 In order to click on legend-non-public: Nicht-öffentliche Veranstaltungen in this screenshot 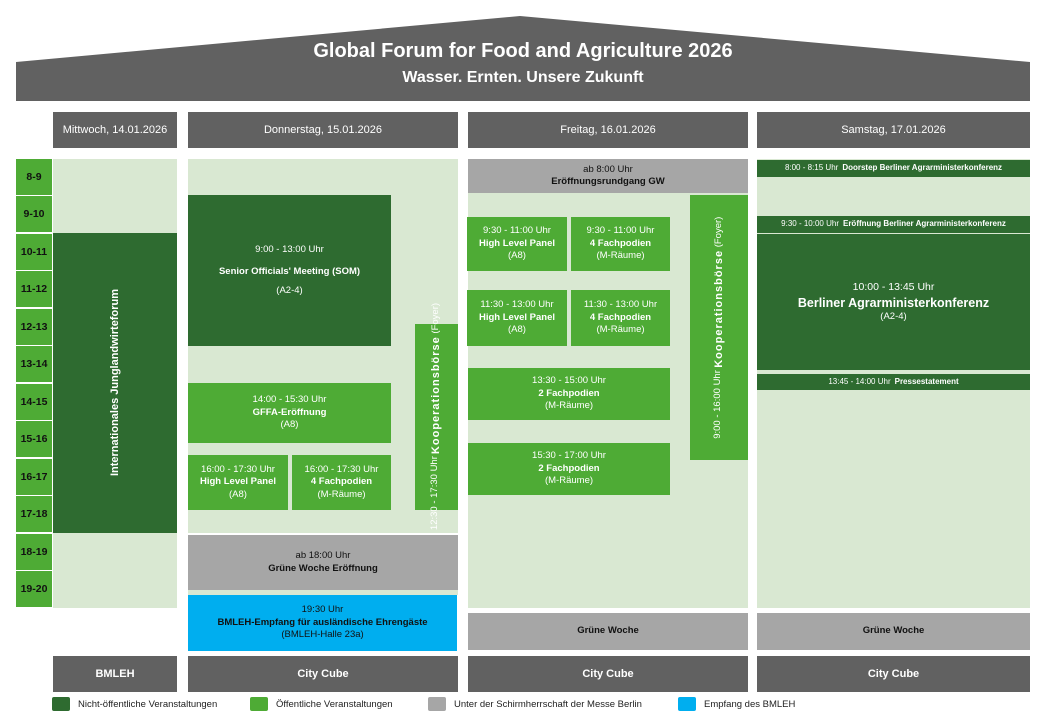, I will do `click(134, 704)`.